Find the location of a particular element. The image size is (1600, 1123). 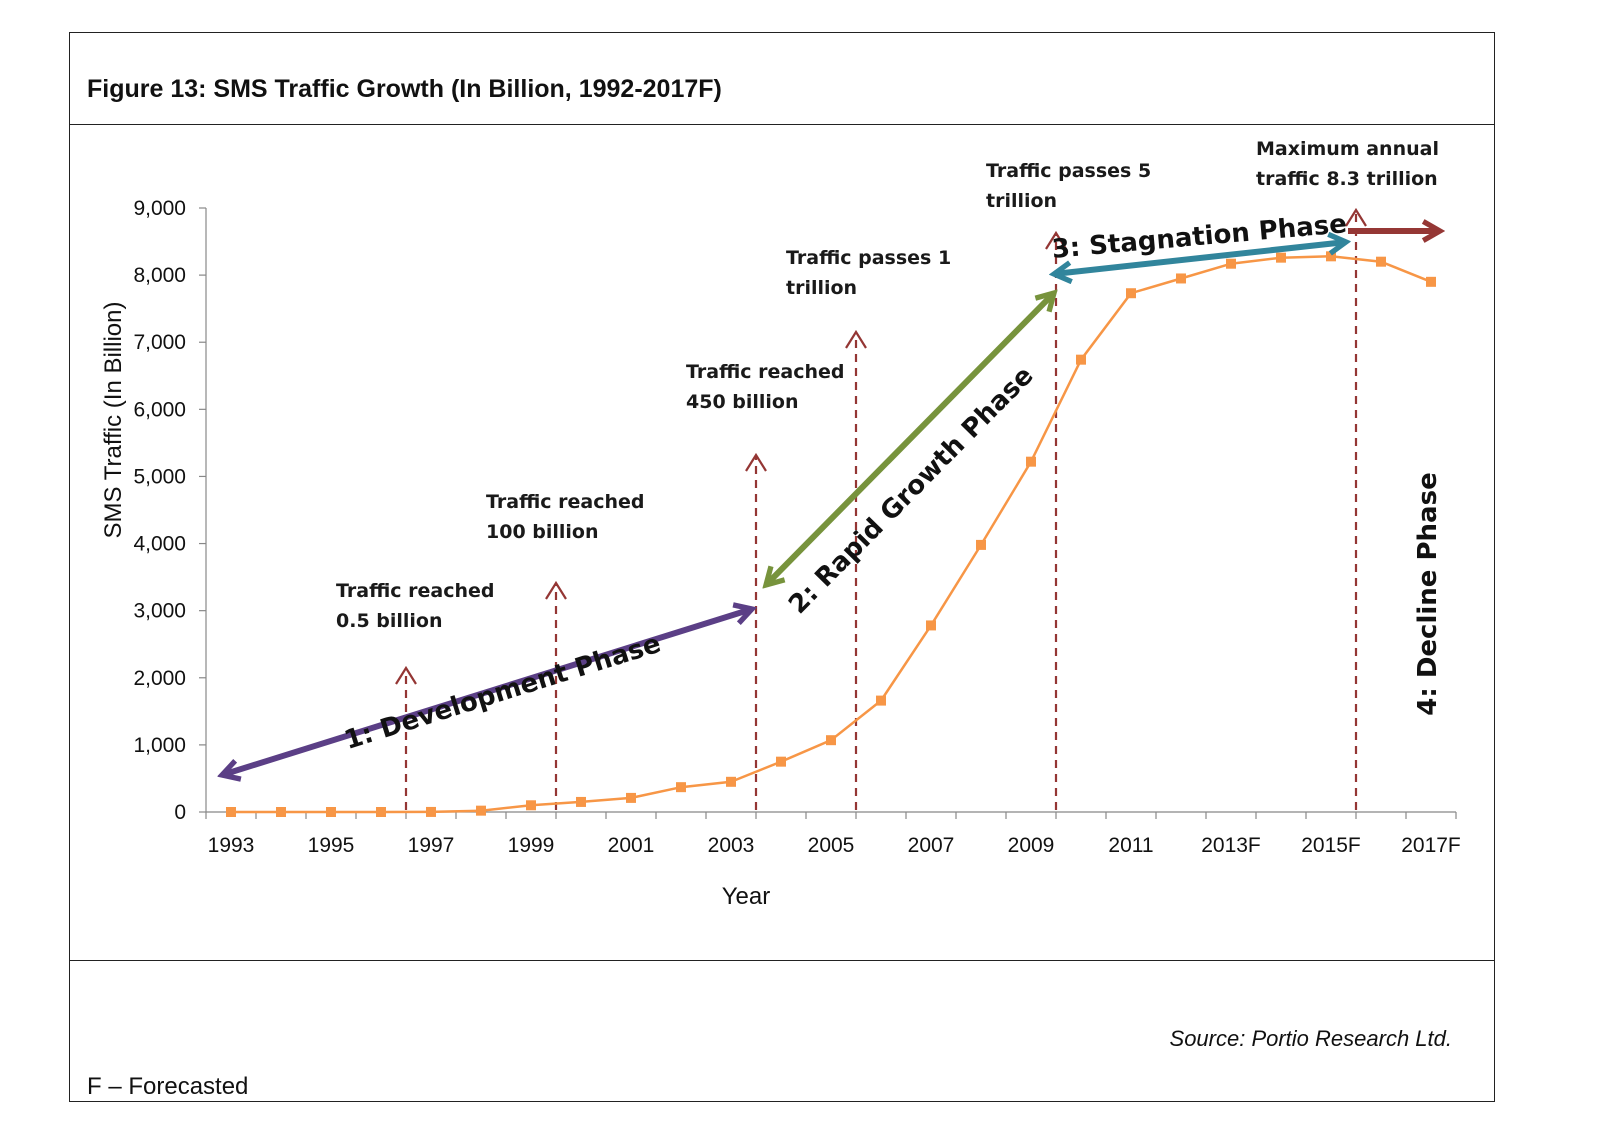

y-tick-label: 4,000 is located at coordinates (159, 544).